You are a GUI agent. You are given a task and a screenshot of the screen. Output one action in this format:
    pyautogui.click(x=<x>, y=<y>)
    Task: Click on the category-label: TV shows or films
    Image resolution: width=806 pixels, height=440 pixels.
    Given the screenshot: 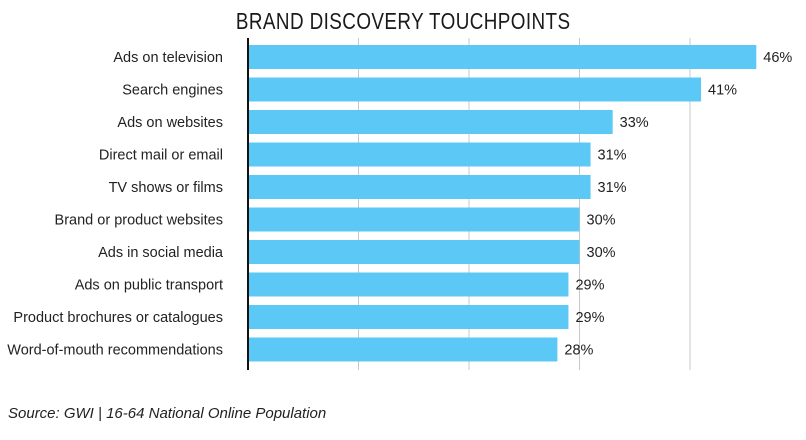 What is the action you would take?
    pyautogui.click(x=166, y=188)
    